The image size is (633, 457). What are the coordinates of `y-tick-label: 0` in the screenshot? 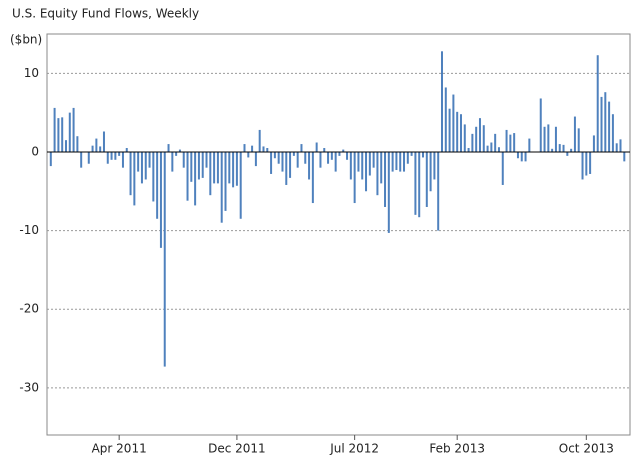 It's located at (35, 151).